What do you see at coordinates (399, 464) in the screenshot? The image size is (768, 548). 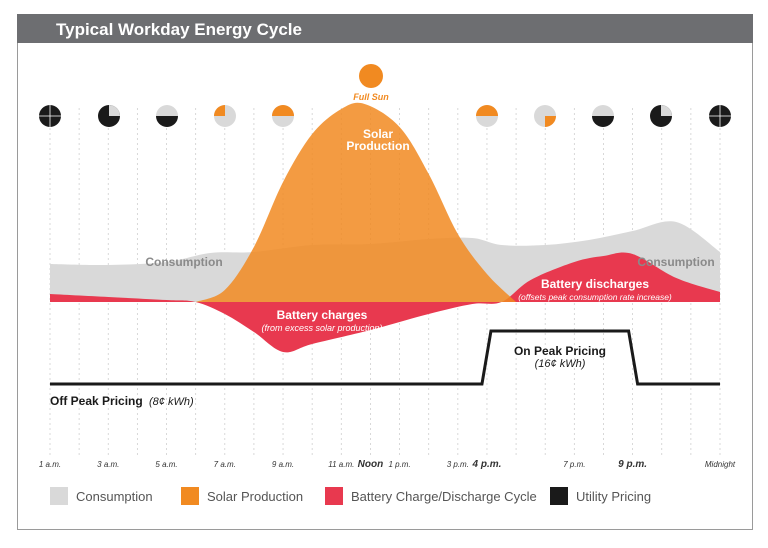 I see `x-tick-label: 1 p.m.` at bounding box center [399, 464].